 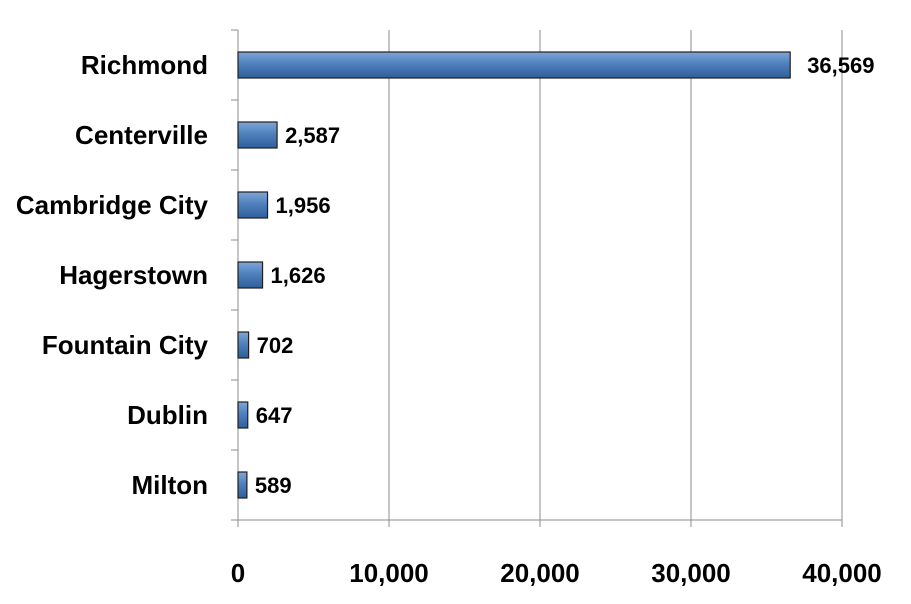 What do you see at coordinates (842, 573) in the screenshot?
I see `x-tick-label: 40,000` at bounding box center [842, 573].